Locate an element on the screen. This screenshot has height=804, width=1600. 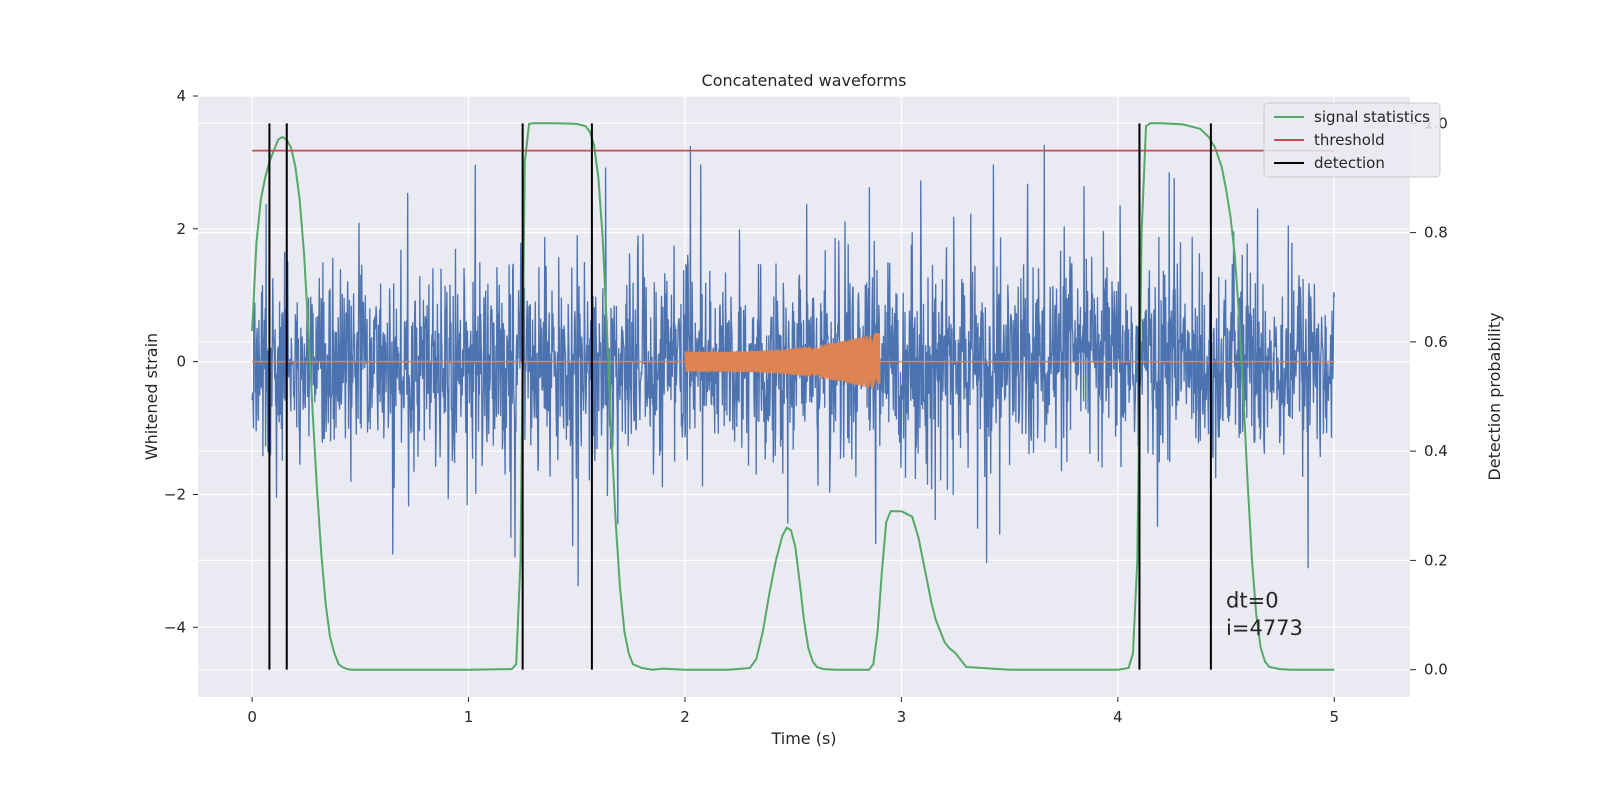
y-right-tick-label: 0.8 is located at coordinates (1436, 233).